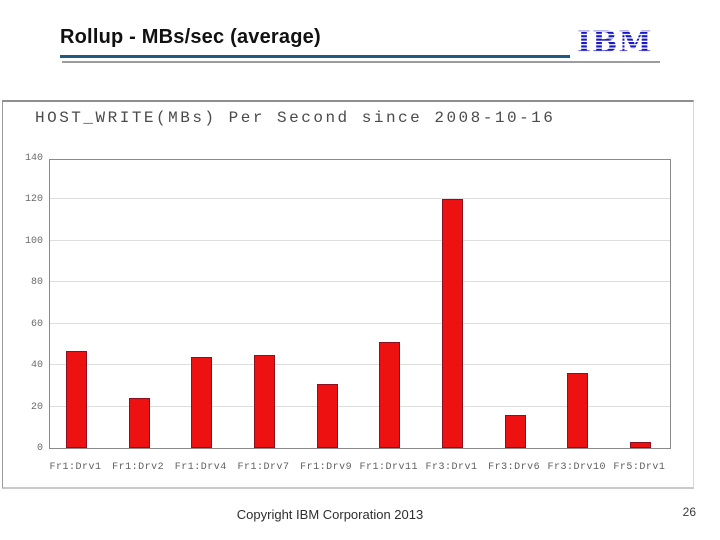 The height and width of the screenshot is (540, 720). I want to click on y-axis-tick-label: 60, so click(36, 324).